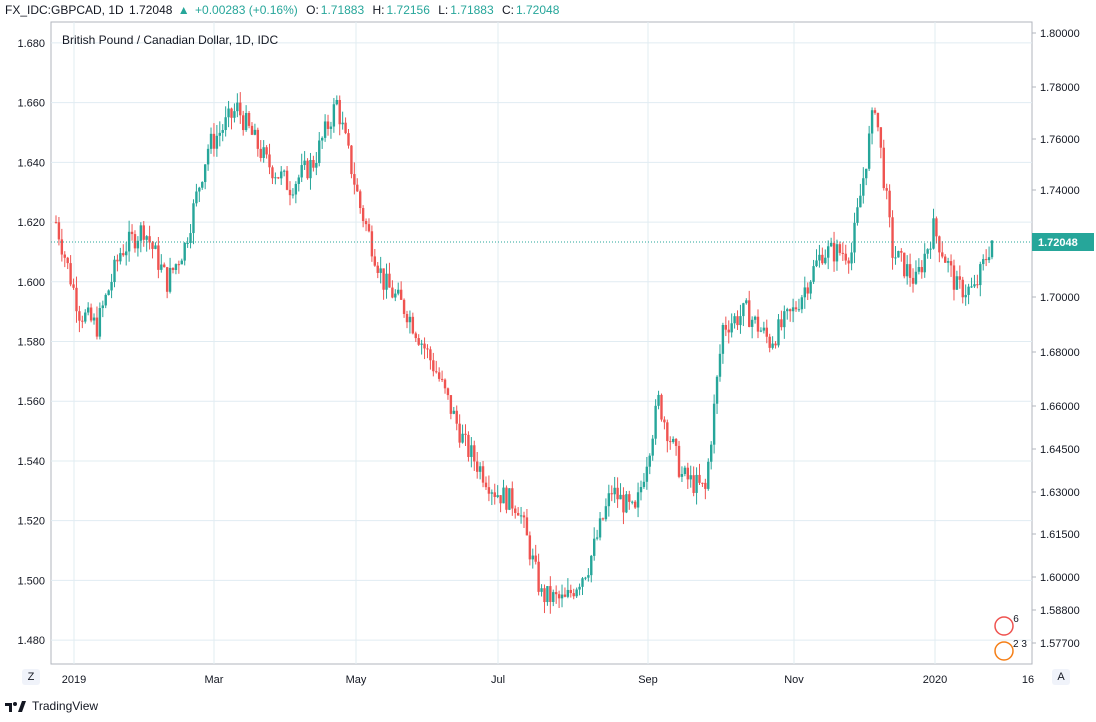 The image size is (1096, 722). What do you see at coordinates (794, 680) in the screenshot?
I see `x-tick-label: Nov` at bounding box center [794, 680].